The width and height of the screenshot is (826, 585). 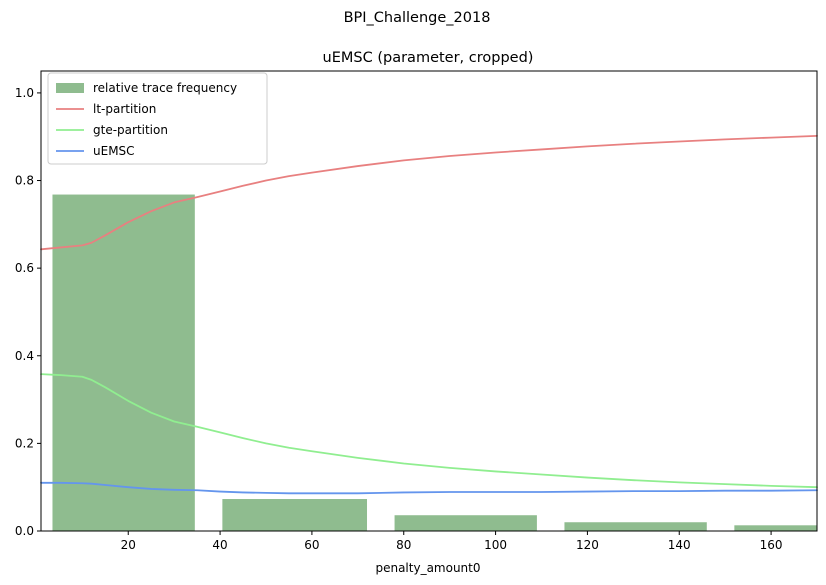 What do you see at coordinates (24, 268) in the screenshot?
I see `y-tick-label: 0.6` at bounding box center [24, 268].